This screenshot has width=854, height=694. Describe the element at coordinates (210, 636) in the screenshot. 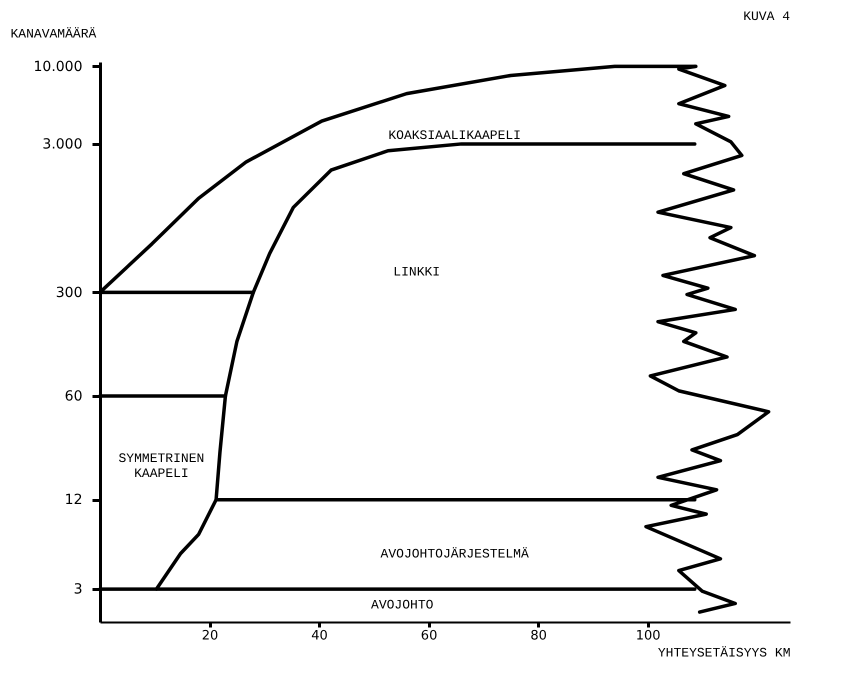

I see `x-tick-label: 20` at that location.